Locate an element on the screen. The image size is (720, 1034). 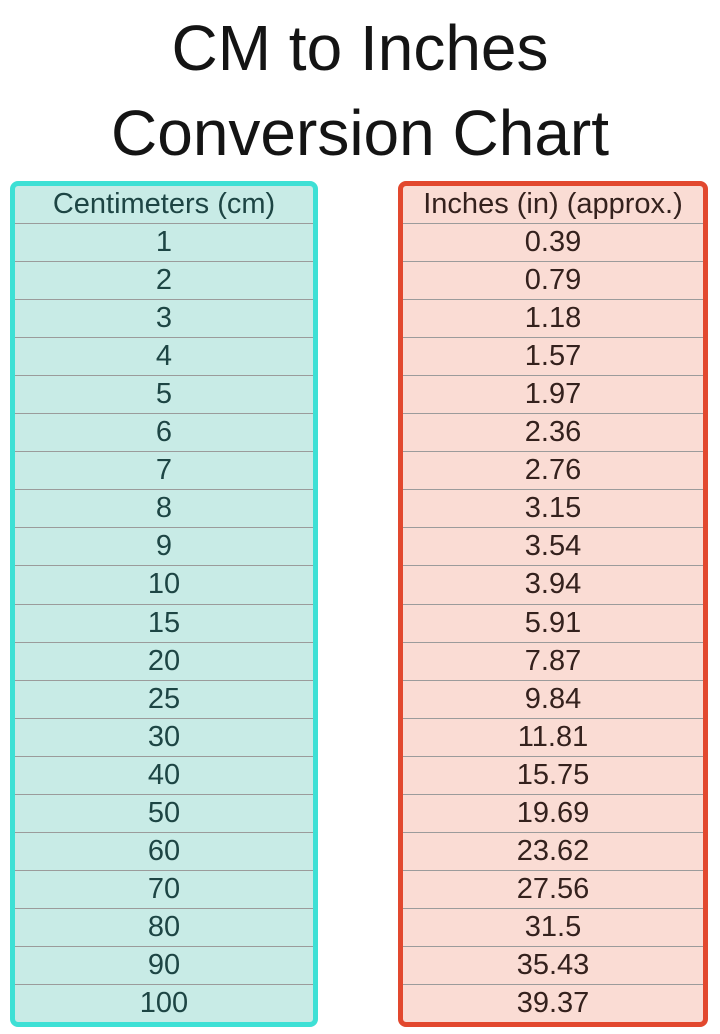
table-cell: 11.81 is located at coordinates (553, 736).